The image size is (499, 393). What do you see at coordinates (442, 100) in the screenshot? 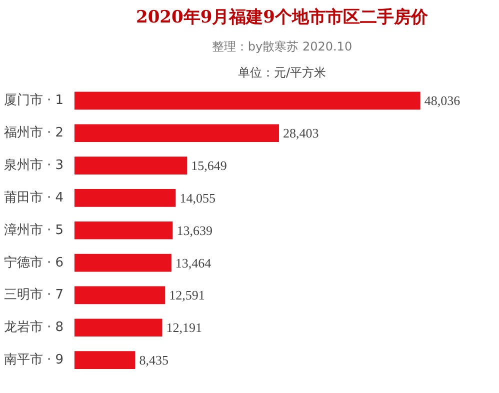
I see `data-label: 48,036` at bounding box center [442, 100].